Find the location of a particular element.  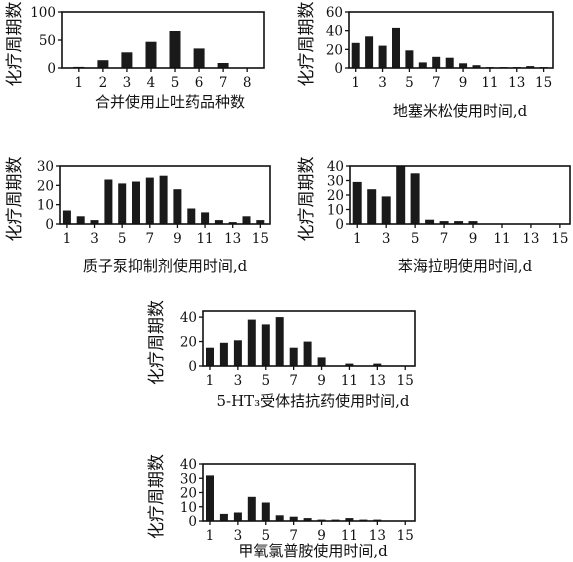

x-axis-label: 苯海拉明使用时间,d is located at coordinates (465, 266).